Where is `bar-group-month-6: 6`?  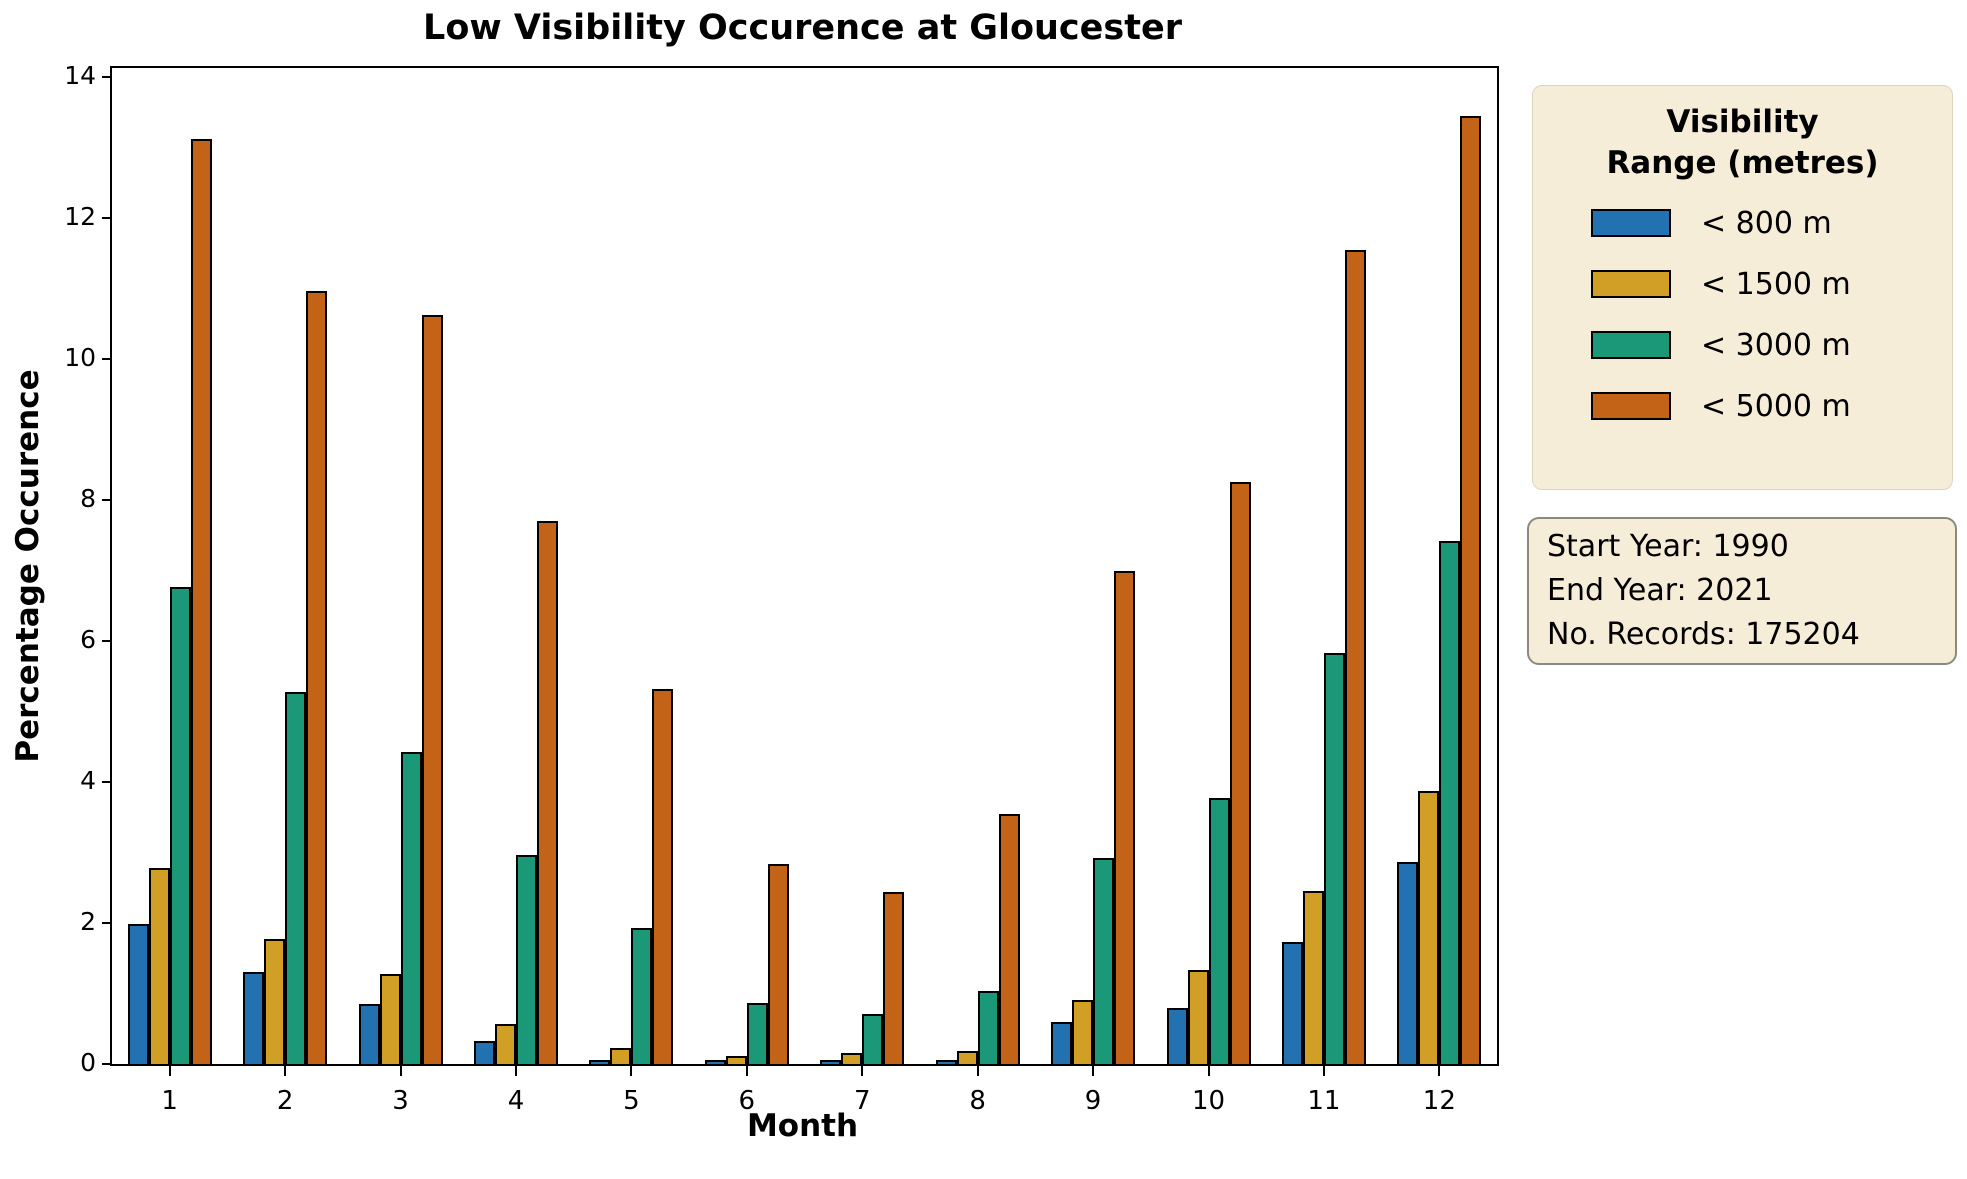 bar-group-month-6: 6 is located at coordinates (746, 592).